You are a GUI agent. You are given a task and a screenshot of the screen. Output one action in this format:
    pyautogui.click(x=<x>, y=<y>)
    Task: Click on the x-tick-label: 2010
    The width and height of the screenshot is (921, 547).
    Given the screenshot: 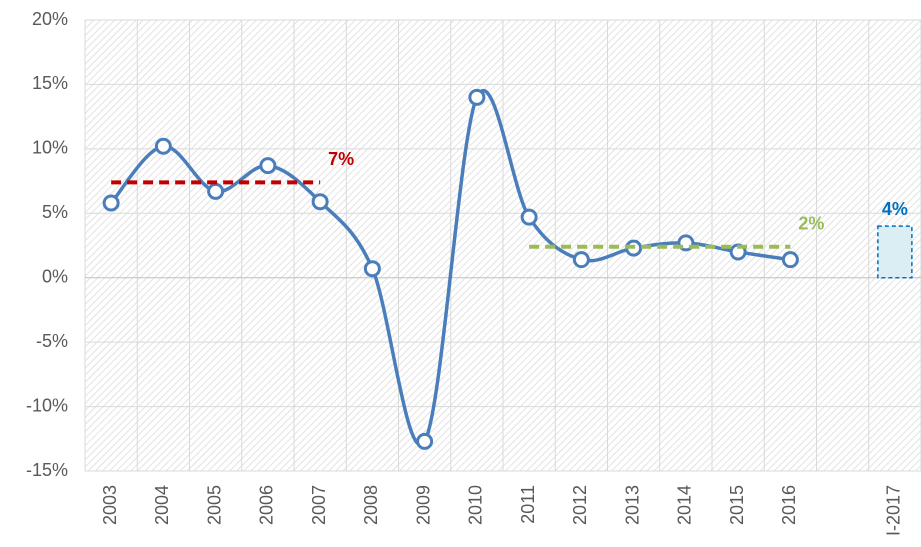 What is the action you would take?
    pyautogui.click(x=476, y=505)
    